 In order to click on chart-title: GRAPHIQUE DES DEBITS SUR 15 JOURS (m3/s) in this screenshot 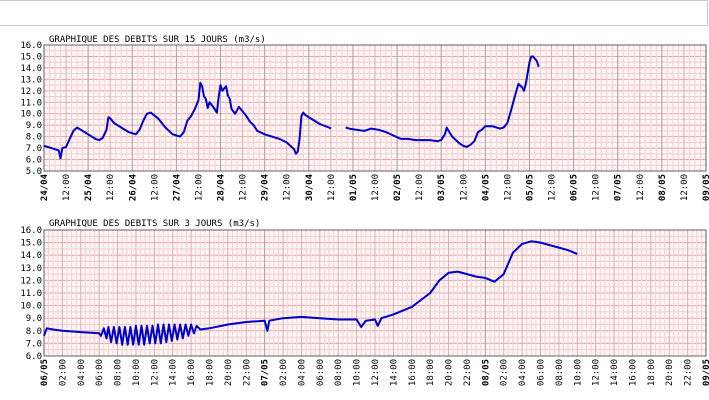, I will do `click(157, 40)`.